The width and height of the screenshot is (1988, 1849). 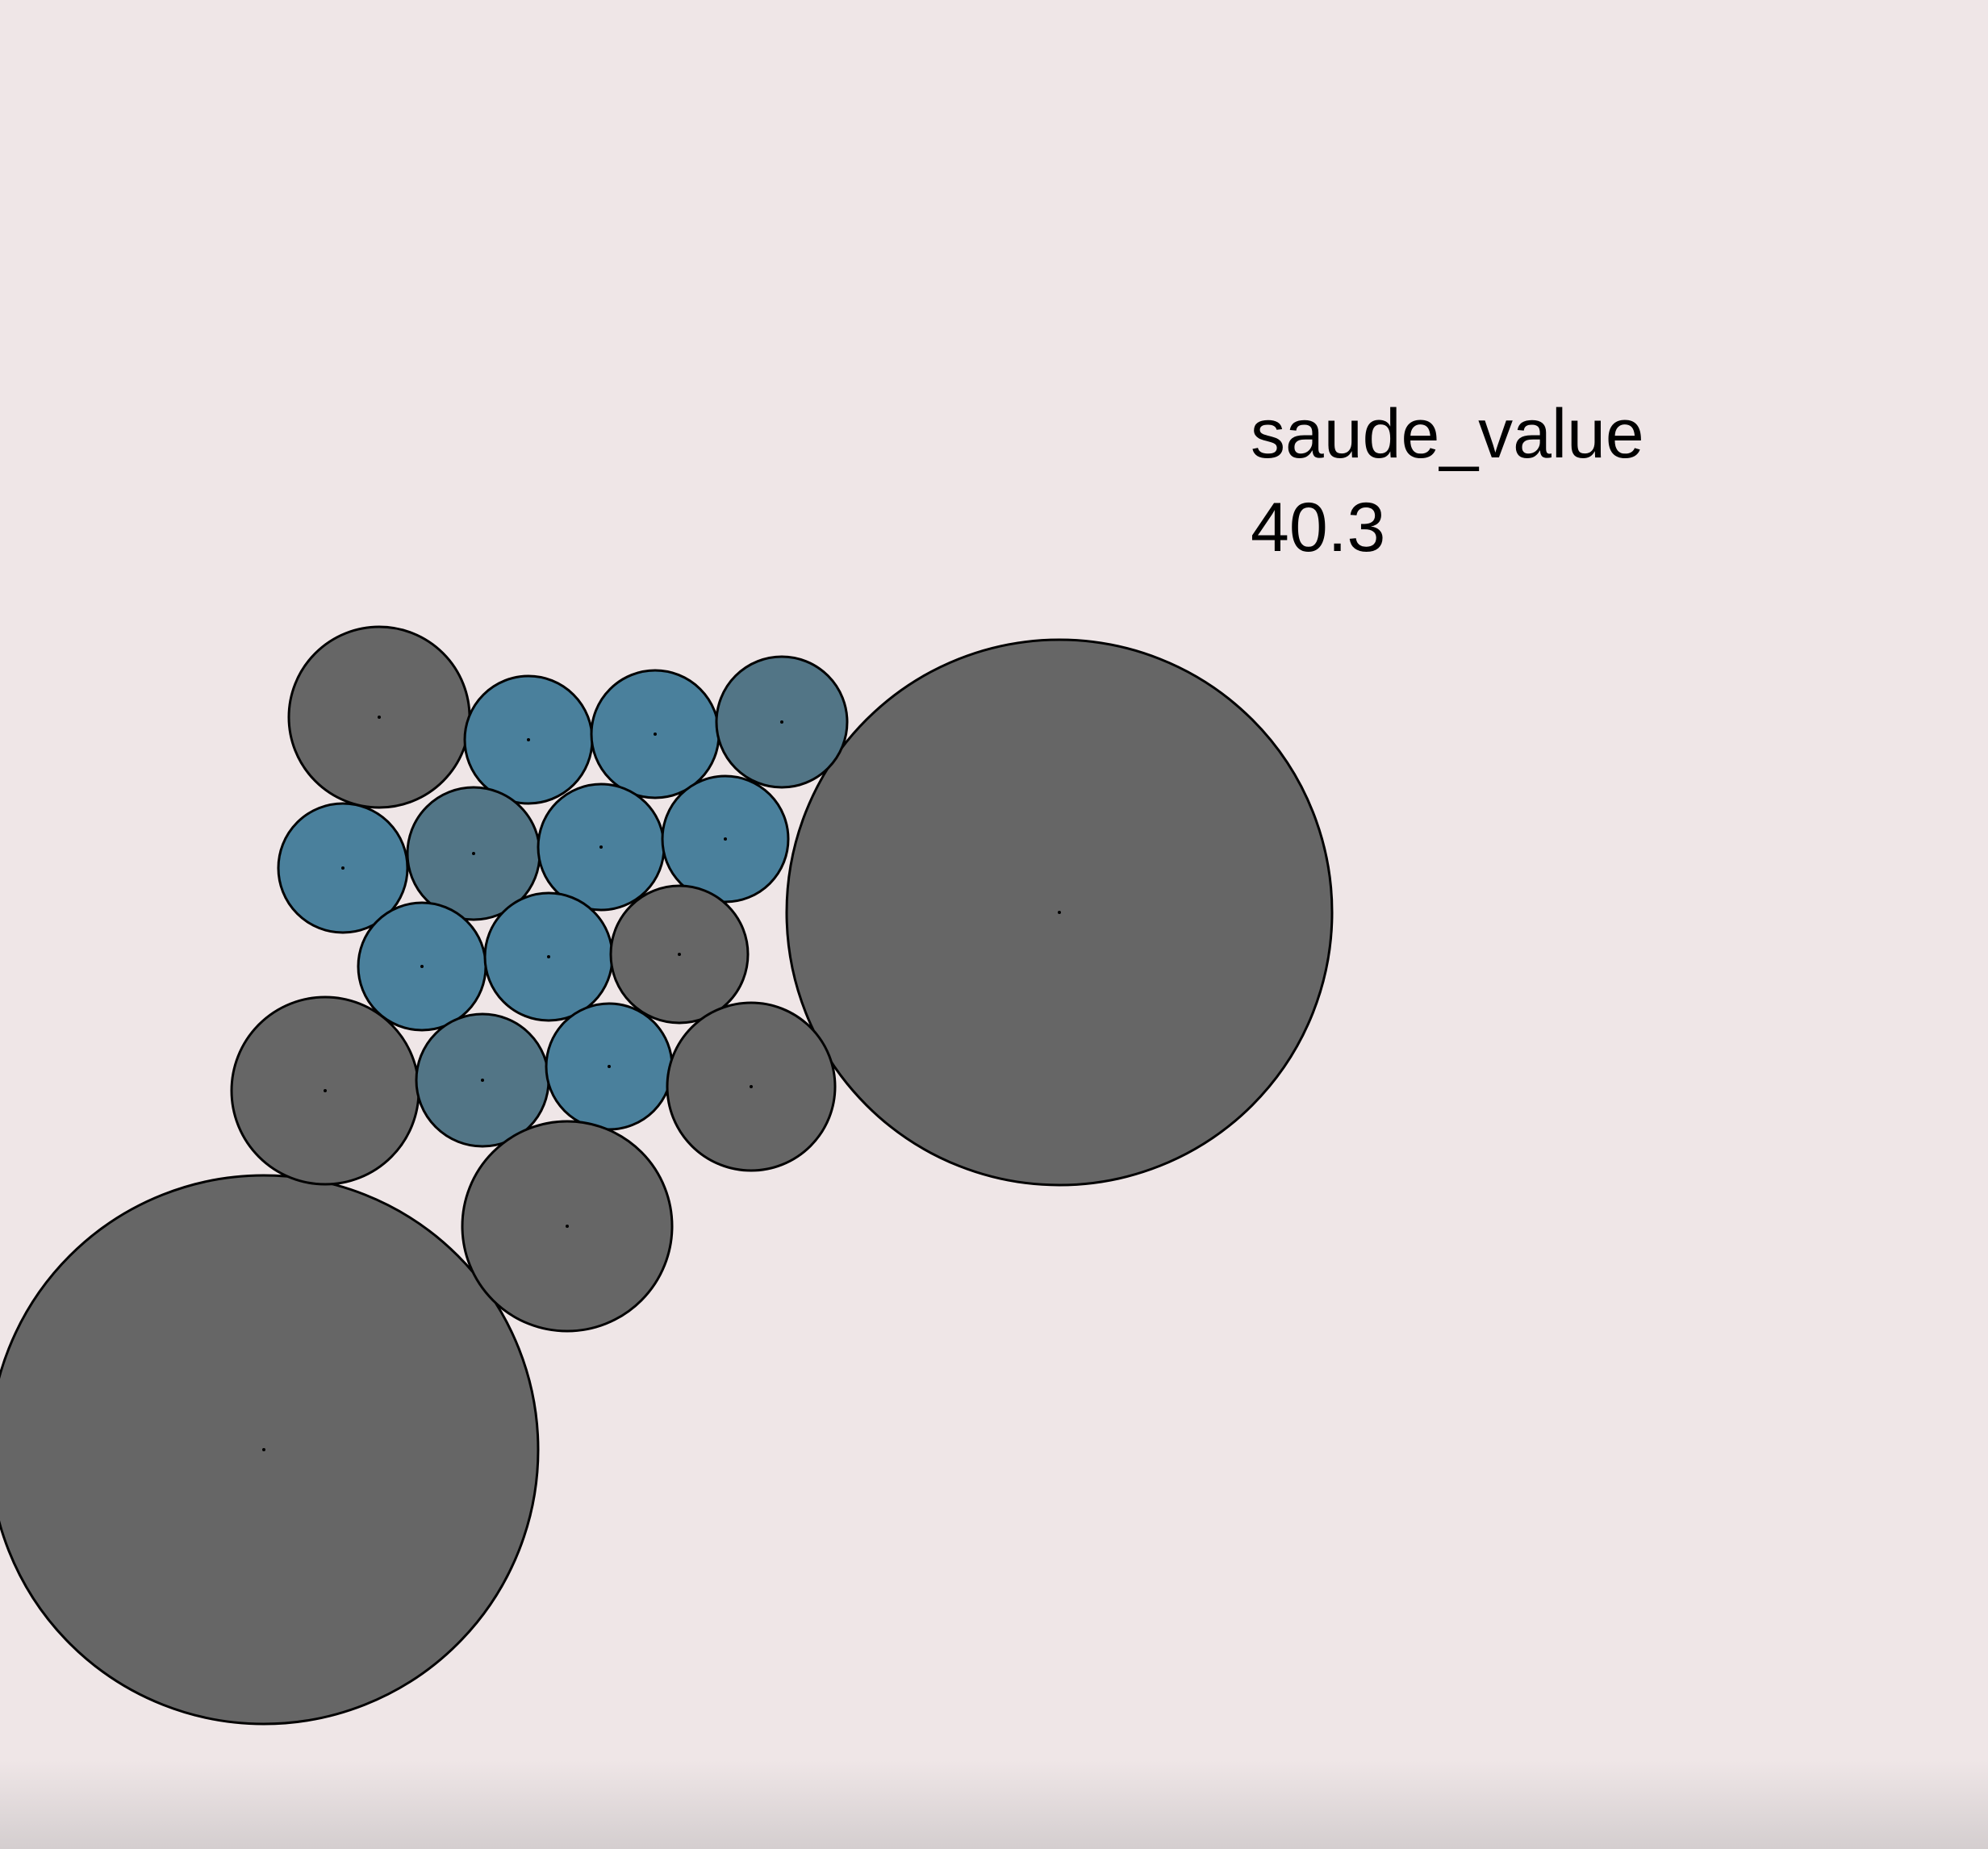 What do you see at coordinates (270, 1450) in the screenshot?
I see `bubble` at bounding box center [270, 1450].